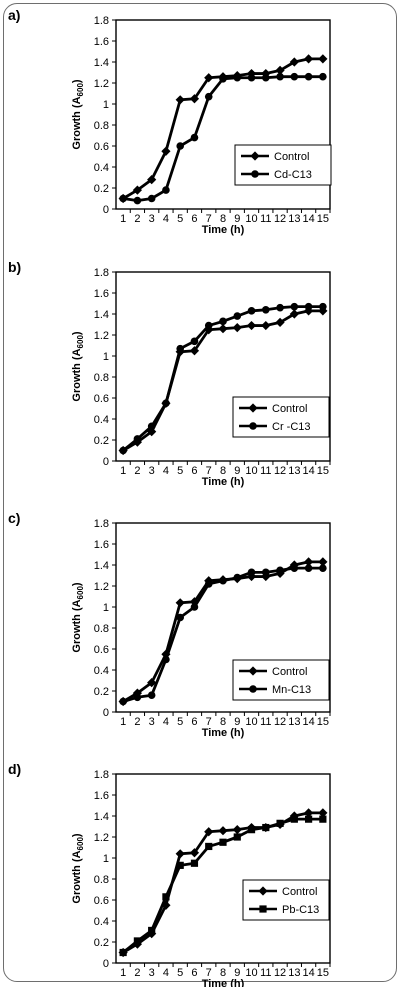 Image resolution: width=402 pixels, height=987 pixels. What do you see at coordinates (106, 713) in the screenshot?
I see `y-tick-label: 0` at bounding box center [106, 713].